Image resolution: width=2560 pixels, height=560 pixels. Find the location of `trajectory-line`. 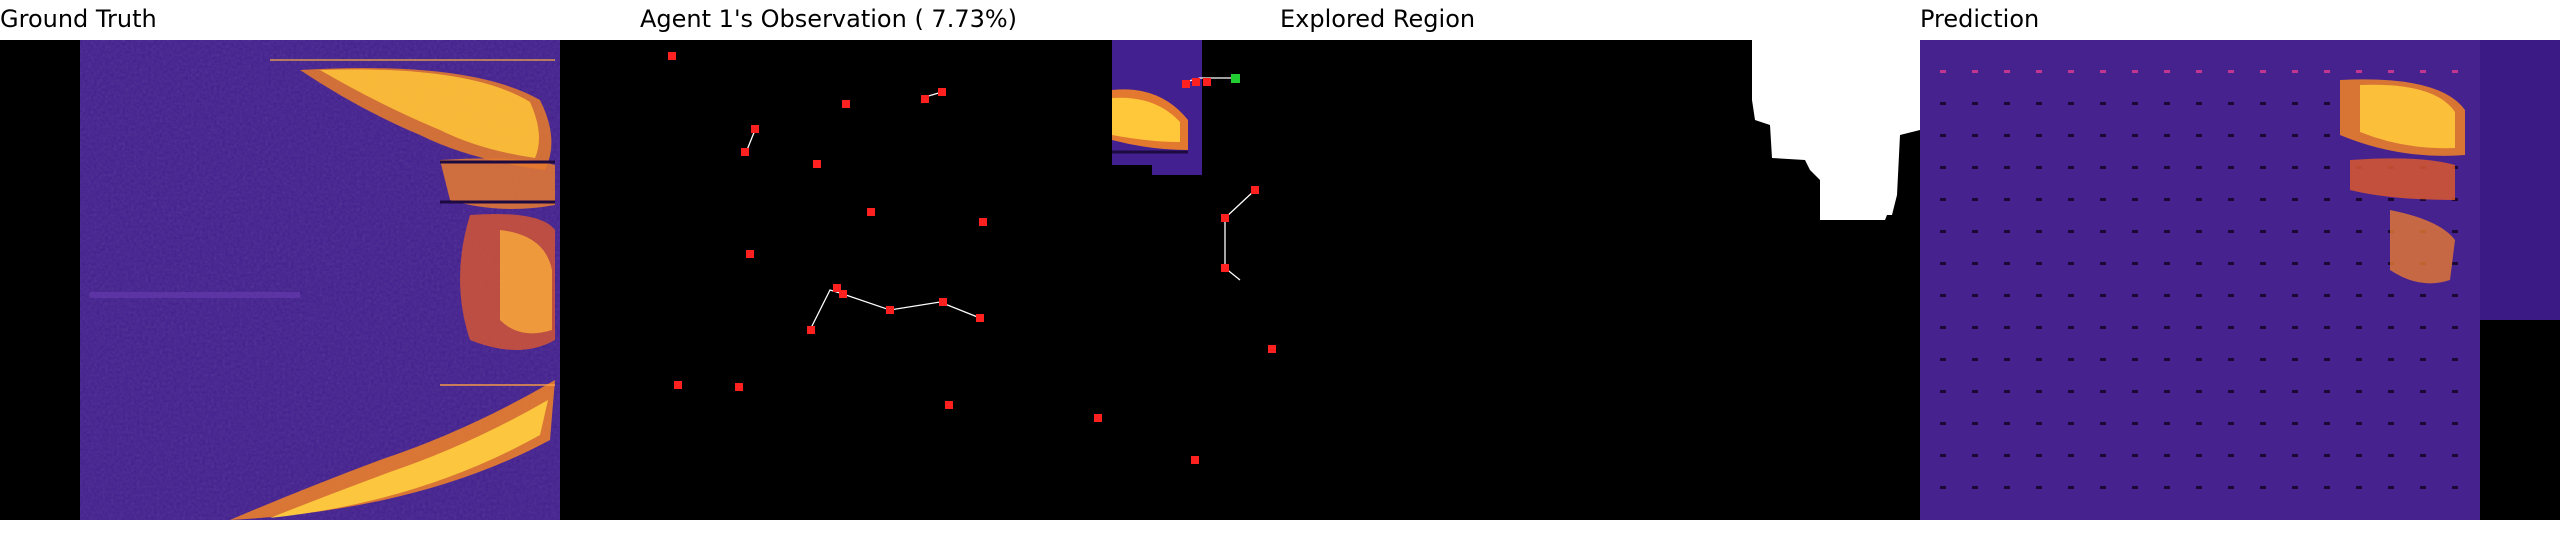

trajectory-line is located at coordinates (1240, 204).